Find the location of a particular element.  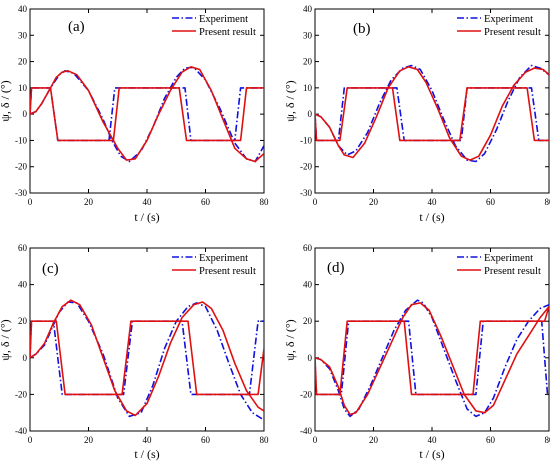

panel-label: (d) is located at coordinates (336, 268).